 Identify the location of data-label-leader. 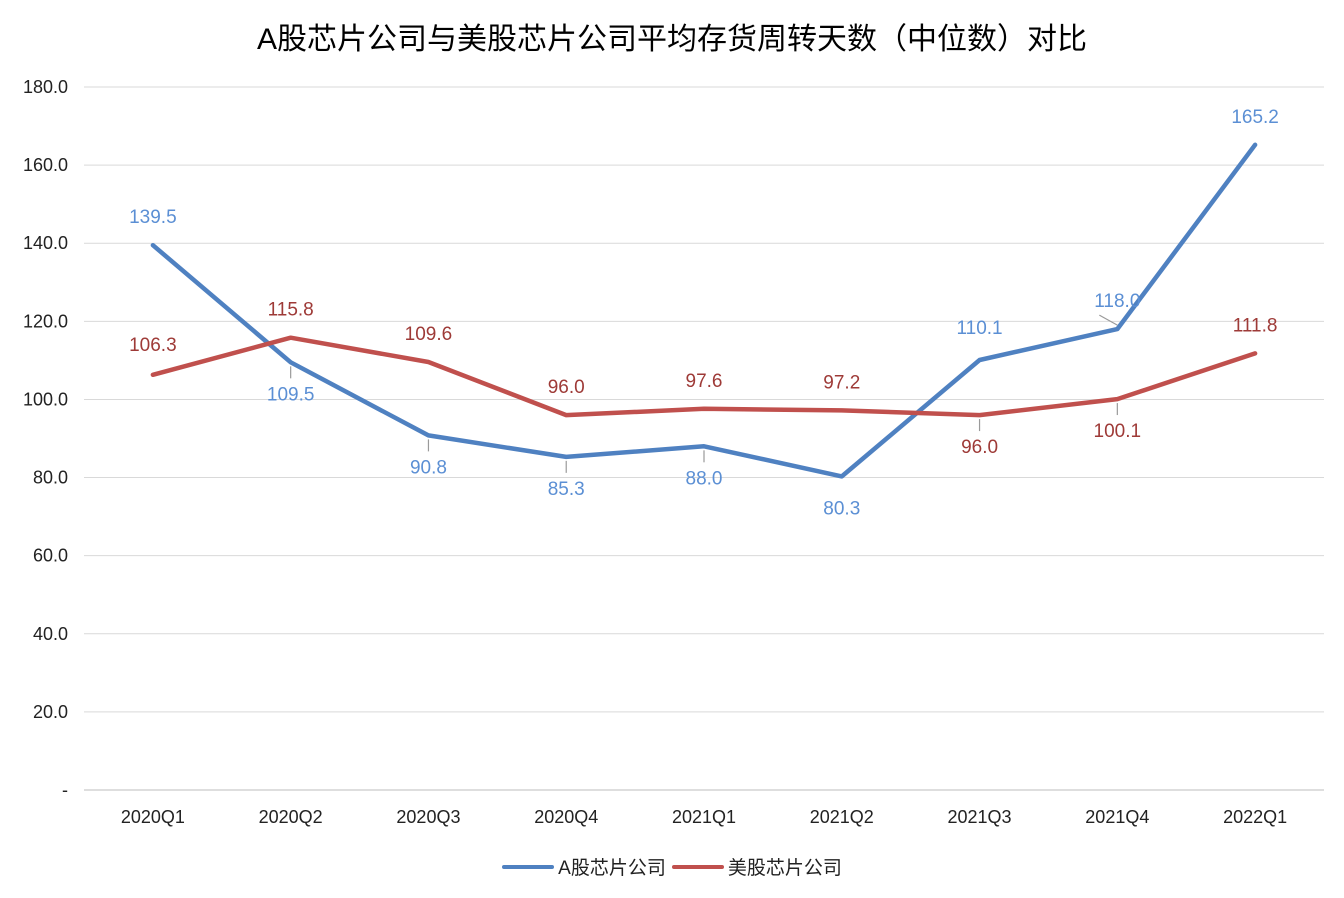
(1108, 320).